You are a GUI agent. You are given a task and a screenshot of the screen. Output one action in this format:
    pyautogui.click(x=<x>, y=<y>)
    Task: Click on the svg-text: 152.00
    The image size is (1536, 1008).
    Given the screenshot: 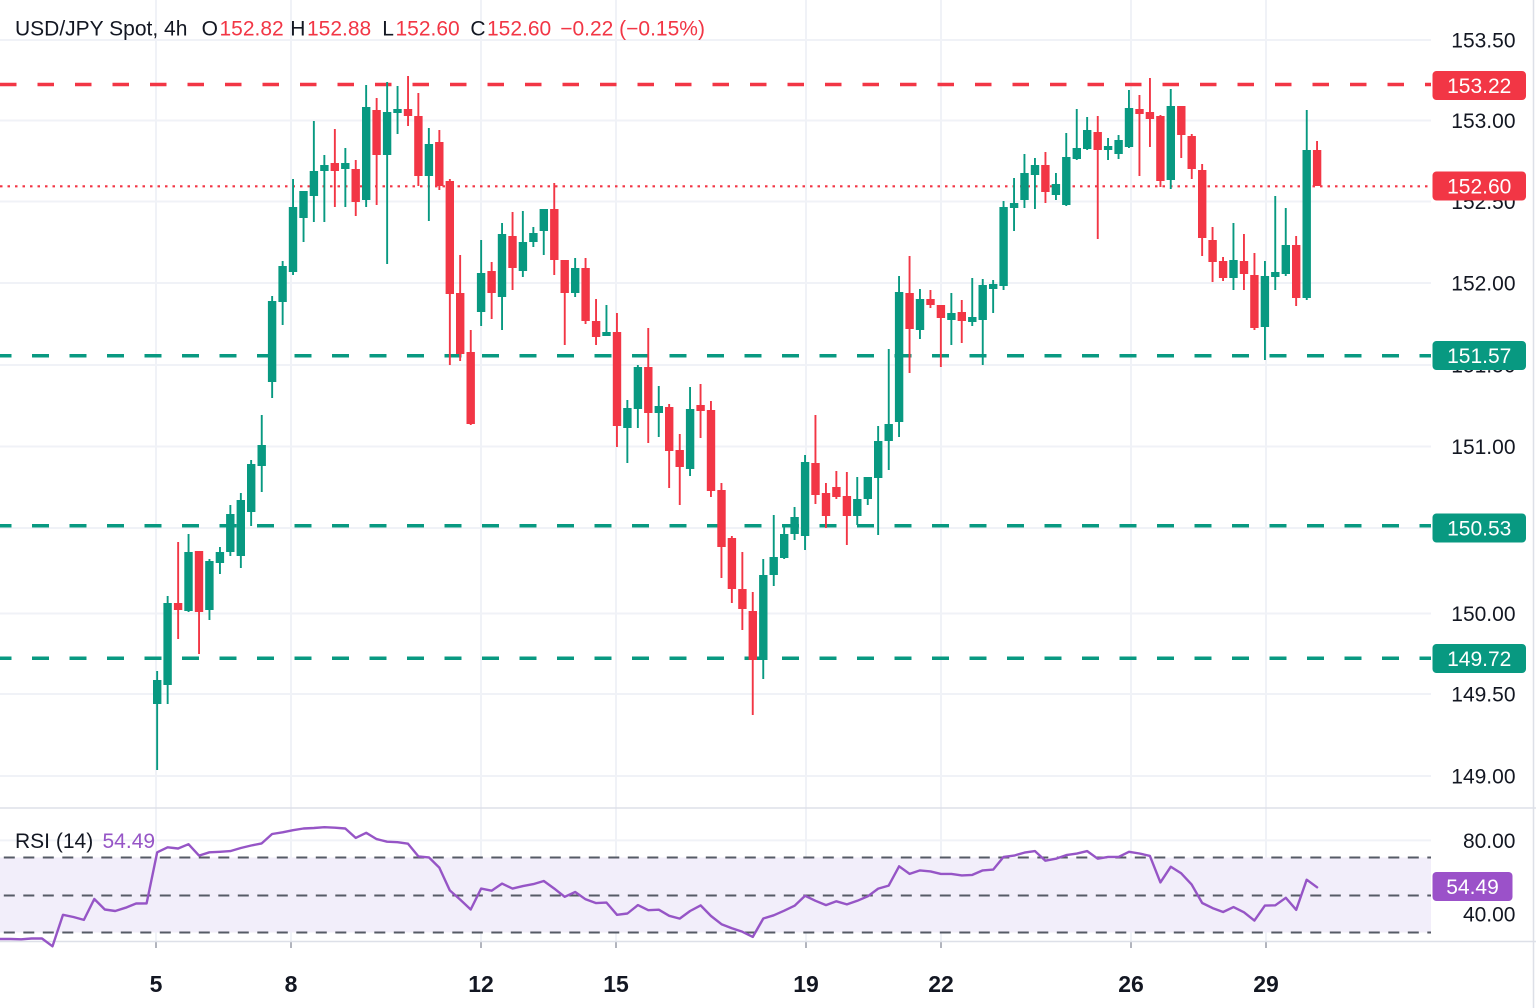 What is the action you would take?
    pyautogui.click(x=1483, y=284)
    